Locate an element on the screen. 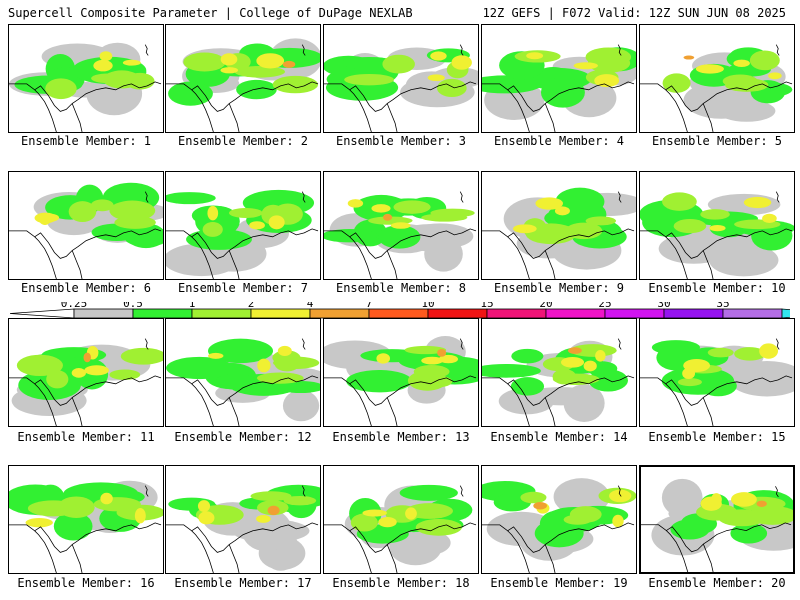 This screenshot has width=800, height=600. colorbar-tick-label: 25 is located at coordinates (604, 306).